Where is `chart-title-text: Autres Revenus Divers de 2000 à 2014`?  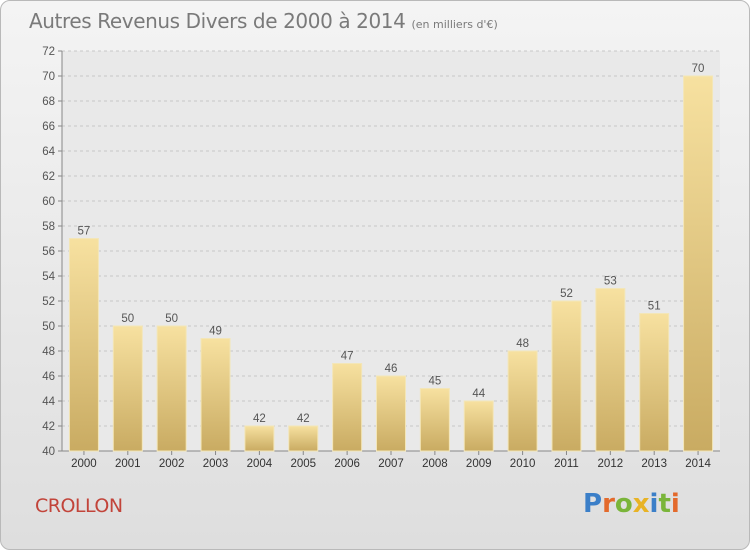 chart-title-text: Autres Revenus Divers de 2000 à 2014 is located at coordinates (217, 21).